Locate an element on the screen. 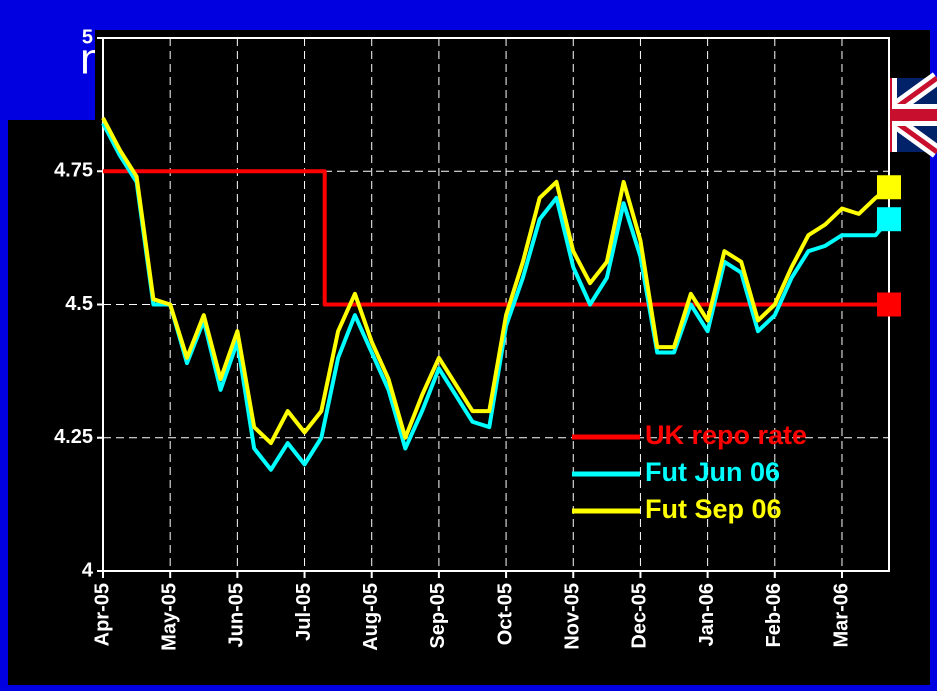  legend-label: Fut Sep 06 is located at coordinates (713, 509).